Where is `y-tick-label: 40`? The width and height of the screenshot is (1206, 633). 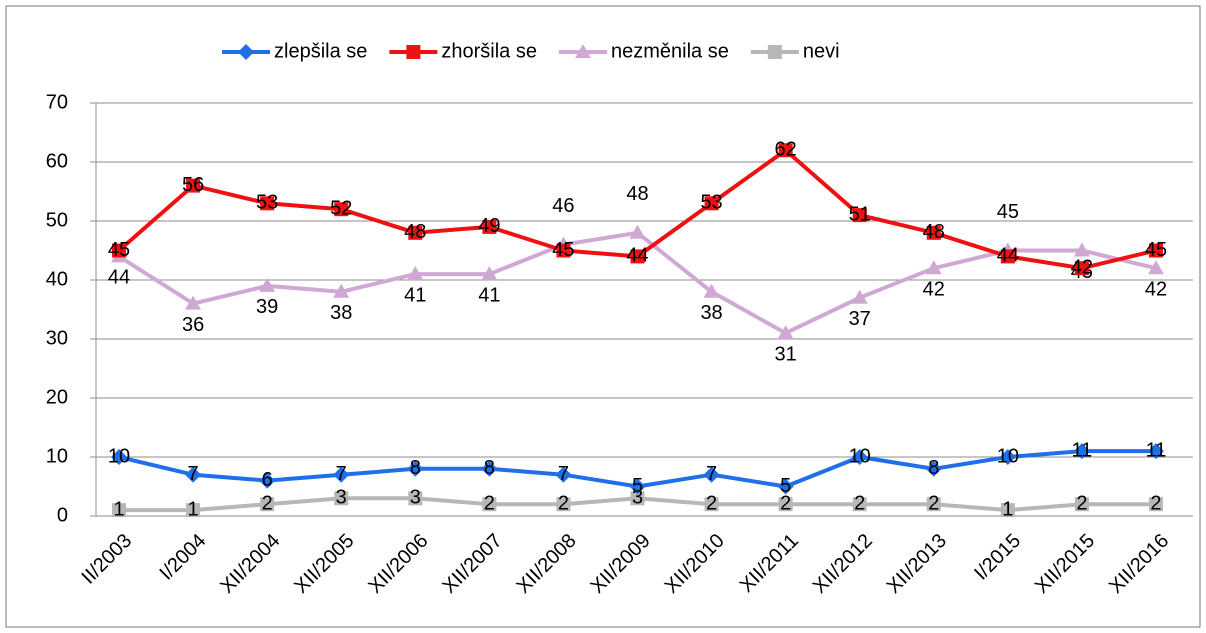
y-tick-label: 40 is located at coordinates (57, 279).